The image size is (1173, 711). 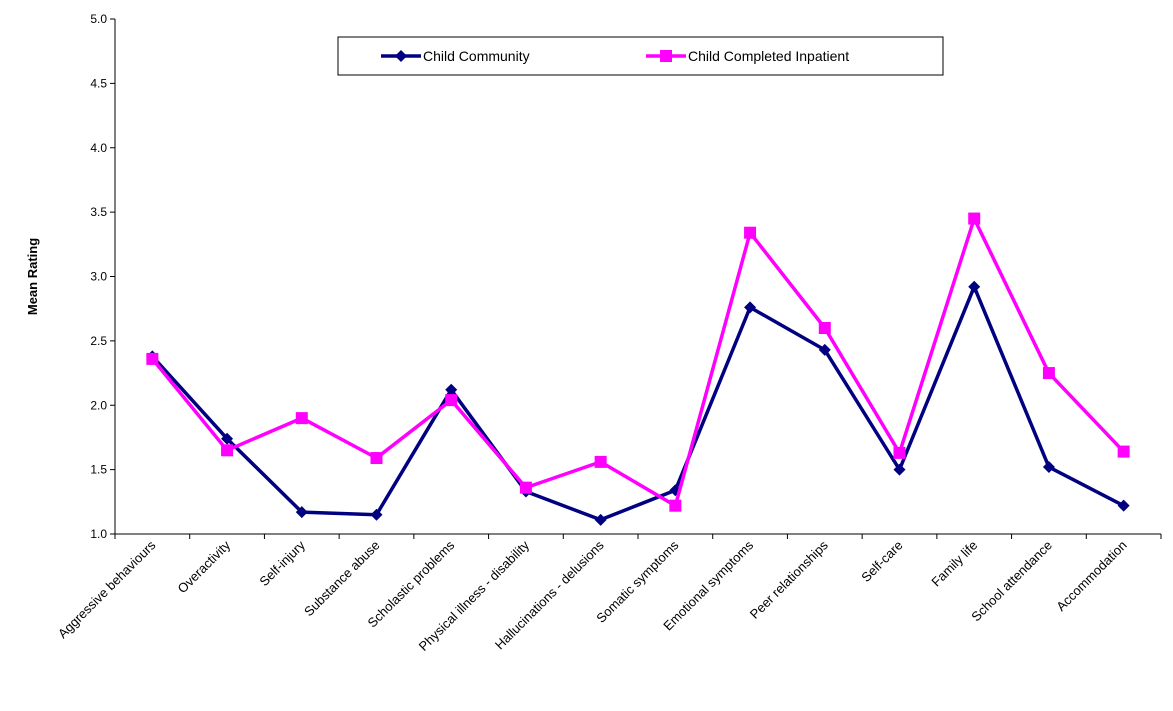 I want to click on x-category-label: School attendance, so click(x=1011, y=581).